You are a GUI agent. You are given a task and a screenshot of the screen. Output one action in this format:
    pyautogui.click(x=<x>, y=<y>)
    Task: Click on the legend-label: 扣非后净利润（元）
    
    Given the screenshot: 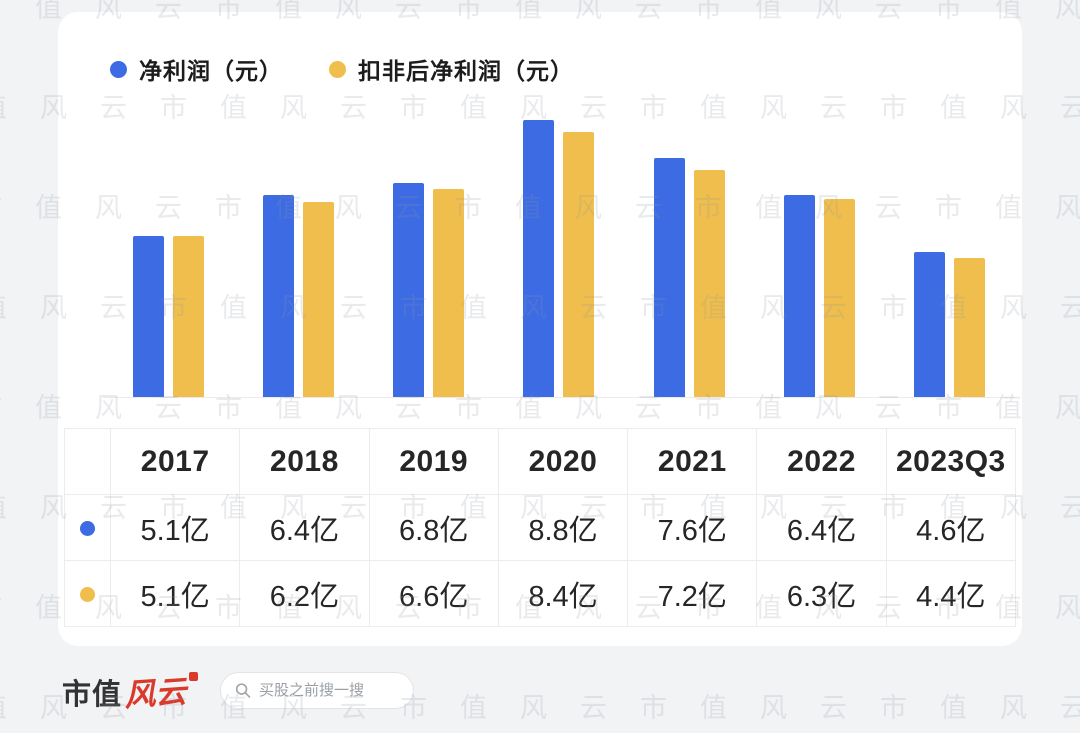 What is the action you would take?
    pyautogui.click(x=466, y=71)
    